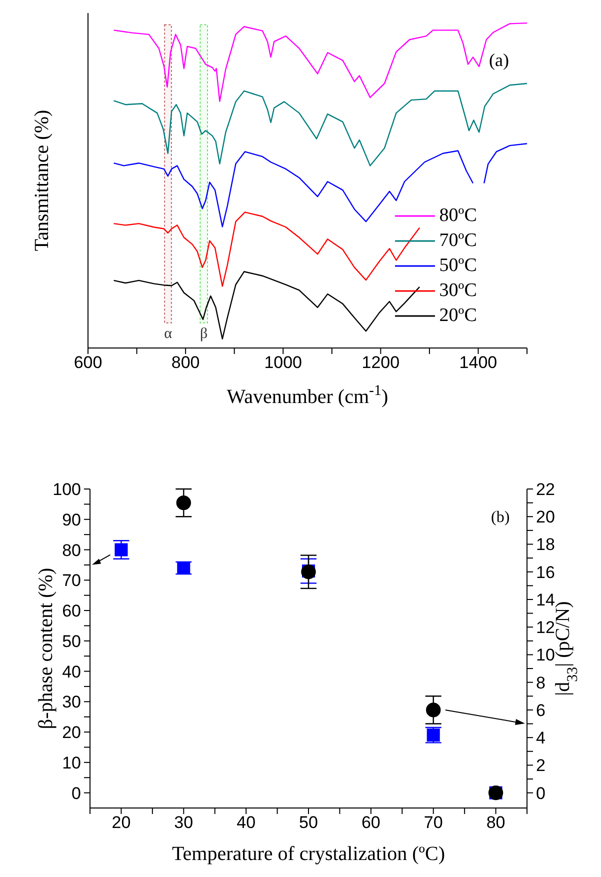 The width and height of the screenshot is (601, 877). I want to click on y2-tick-label: 10, so click(545, 655).